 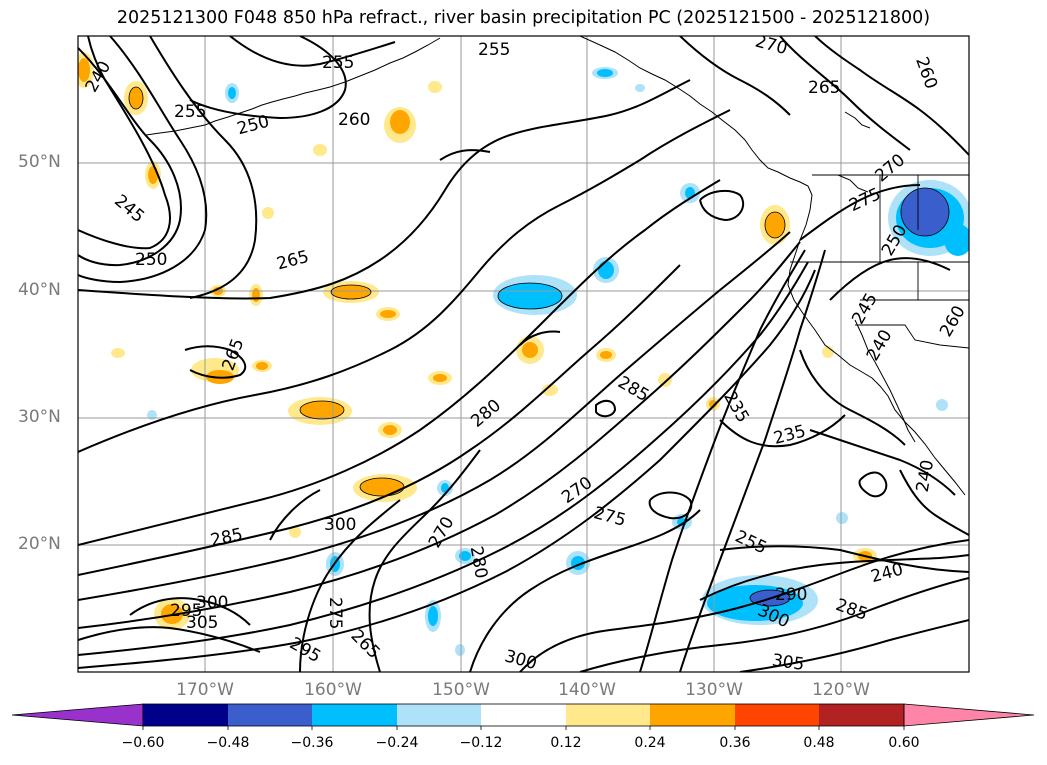 I want to click on colorbar-tick-label: −0.60, so click(x=143, y=743).